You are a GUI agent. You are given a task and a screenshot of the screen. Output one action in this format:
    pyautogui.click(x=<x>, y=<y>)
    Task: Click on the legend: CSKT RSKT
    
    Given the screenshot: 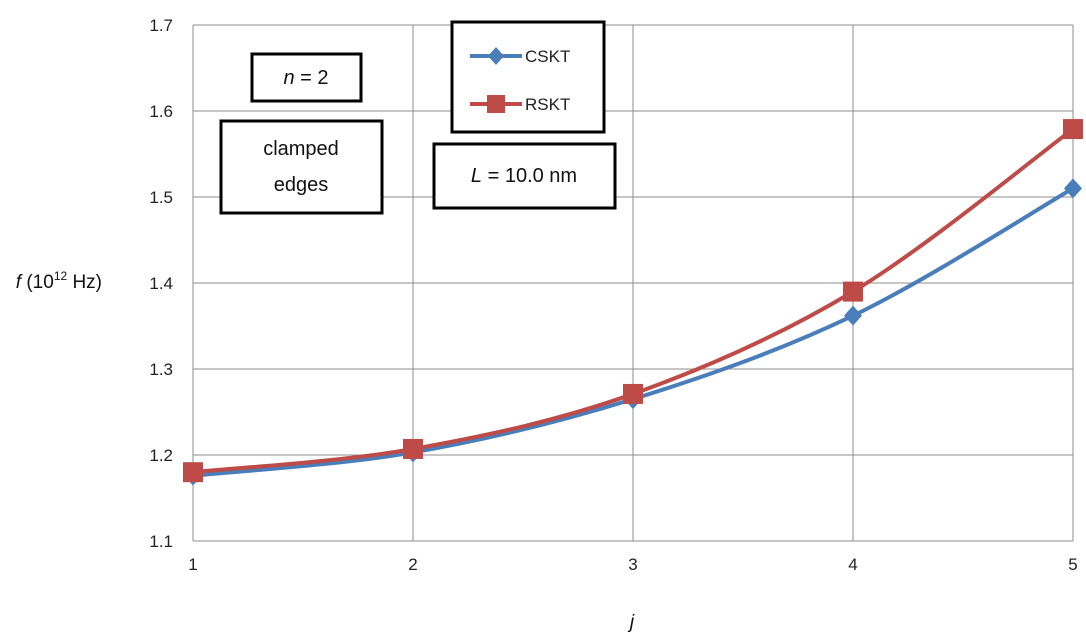 What is the action you would take?
    pyautogui.click(x=528, y=77)
    